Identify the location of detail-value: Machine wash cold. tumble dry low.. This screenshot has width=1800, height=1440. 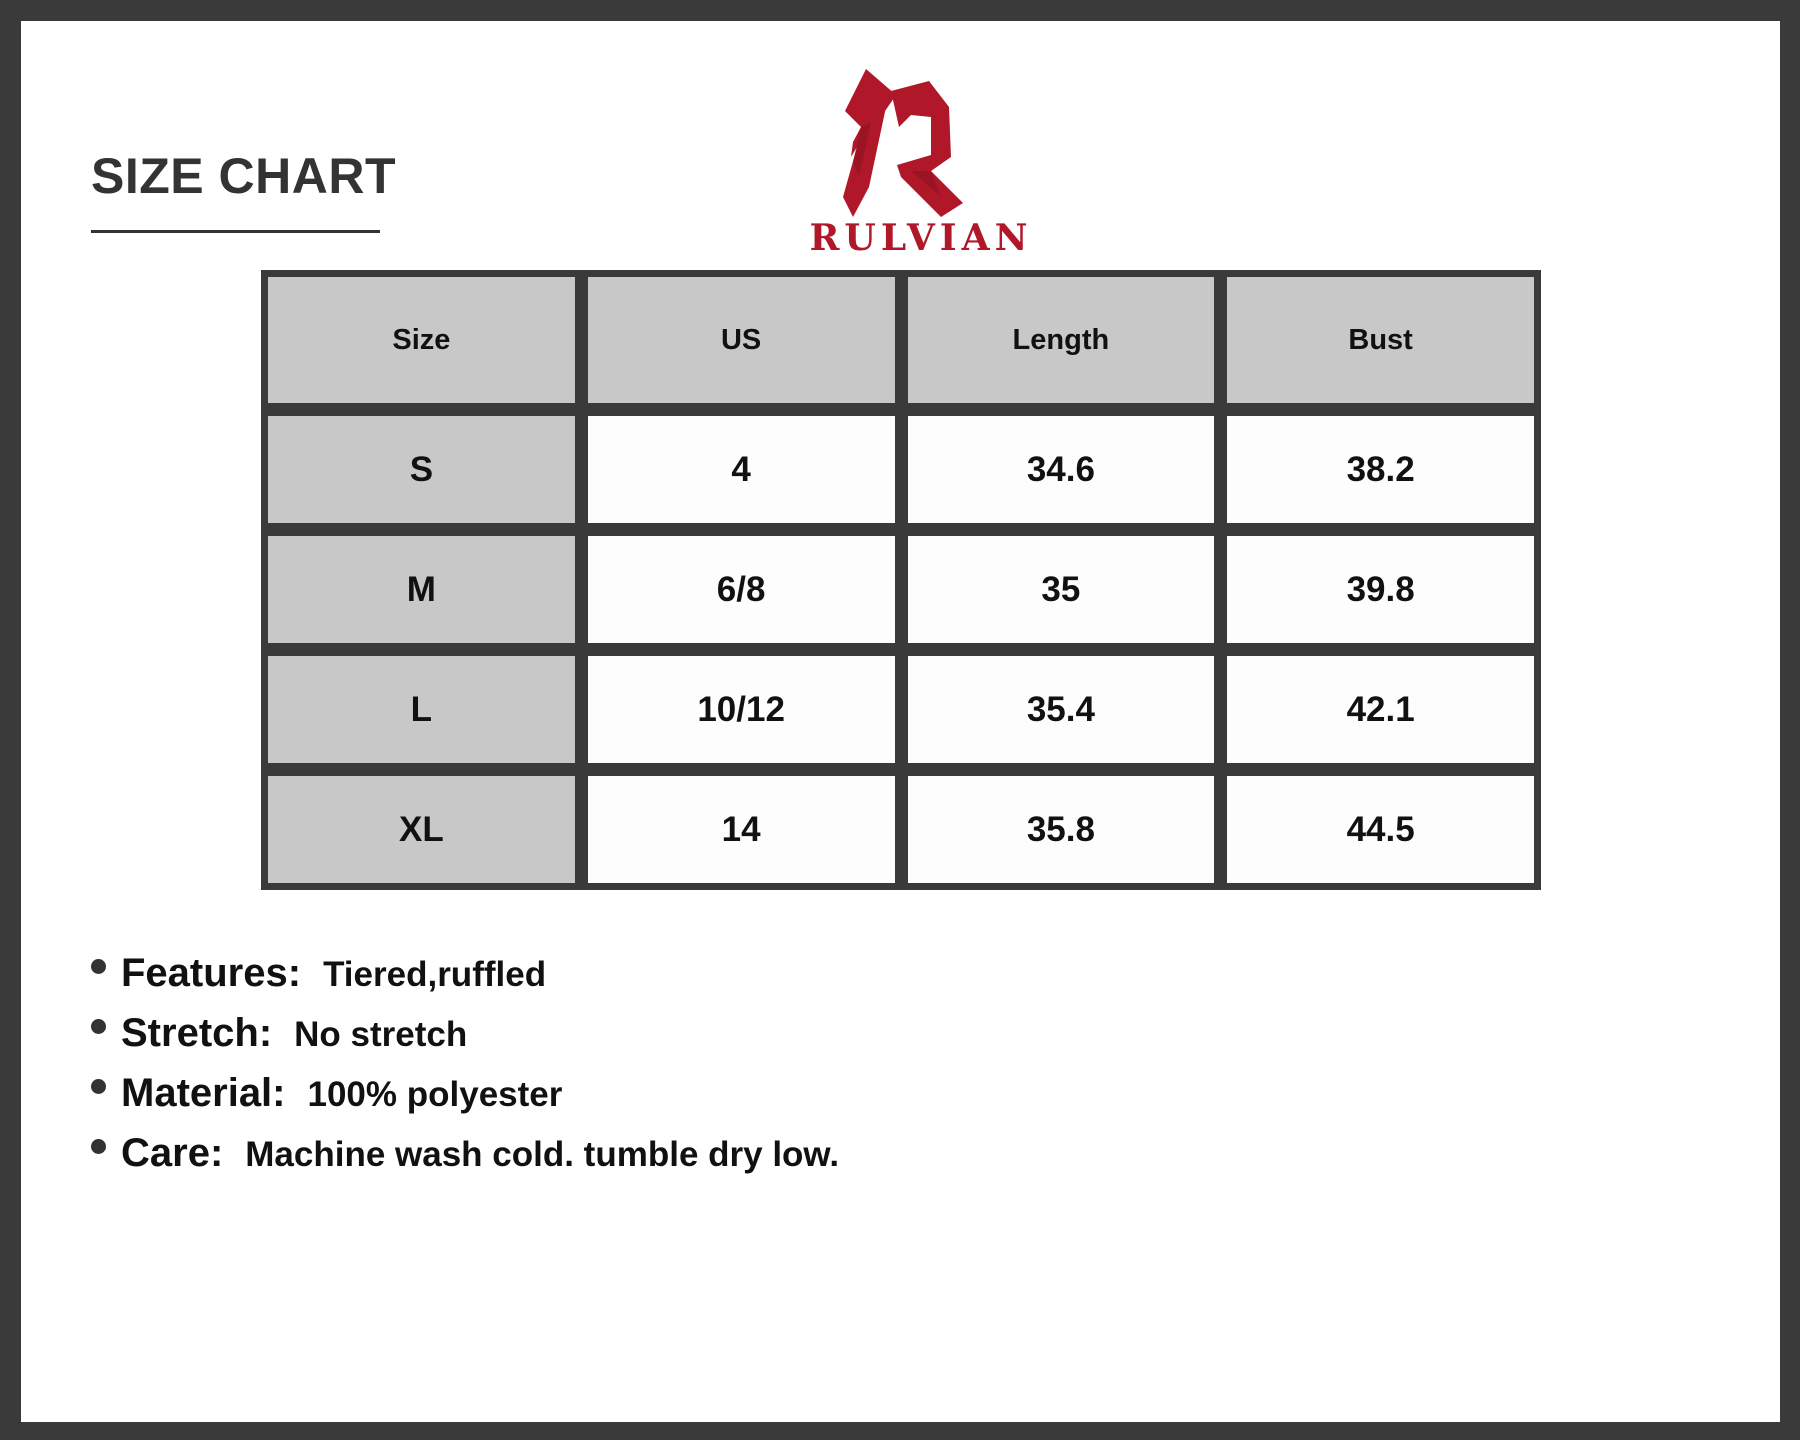
(542, 1154).